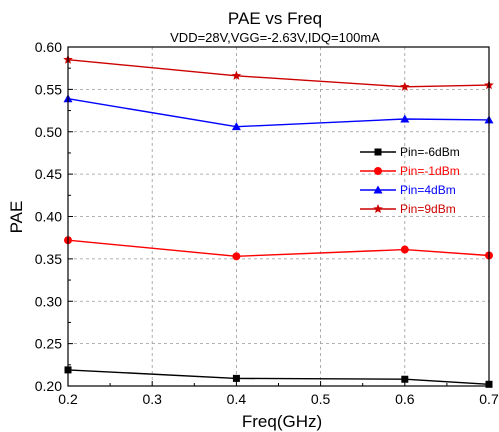 Image resolution: width=499 pixels, height=432 pixels. What do you see at coordinates (275, 18) in the screenshot?
I see `chart-title: PAE vs Freq` at bounding box center [275, 18].